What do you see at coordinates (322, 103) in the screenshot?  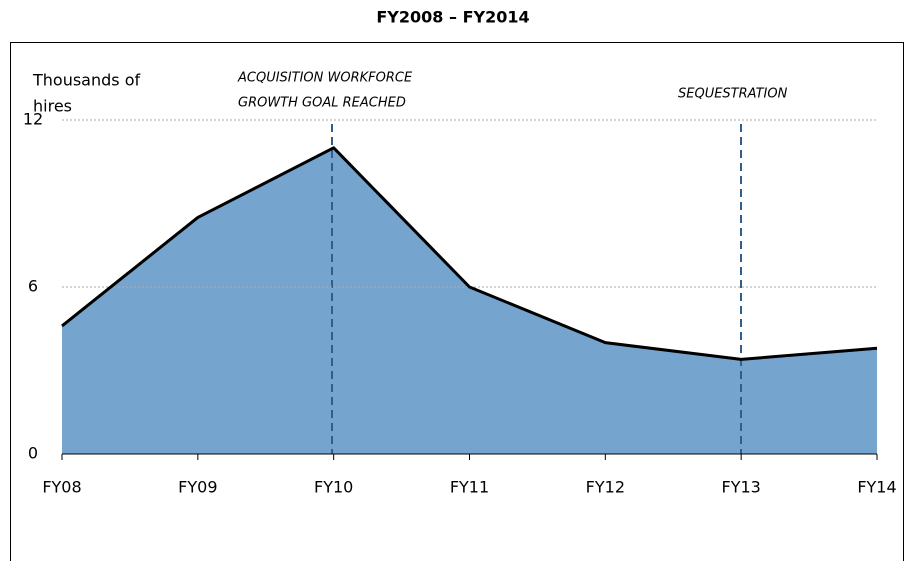 I see `annotation: GROWTH GOAL REACHED` at bounding box center [322, 103].